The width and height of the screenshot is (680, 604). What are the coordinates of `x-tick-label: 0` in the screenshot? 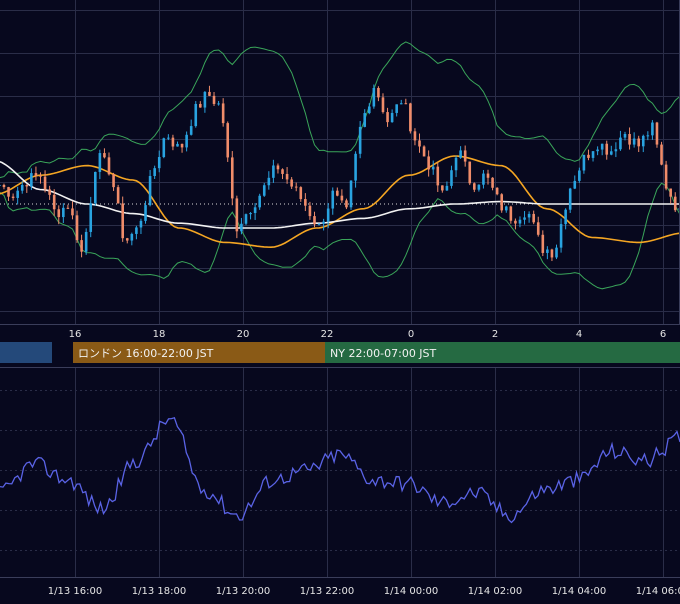 It's located at (411, 334).